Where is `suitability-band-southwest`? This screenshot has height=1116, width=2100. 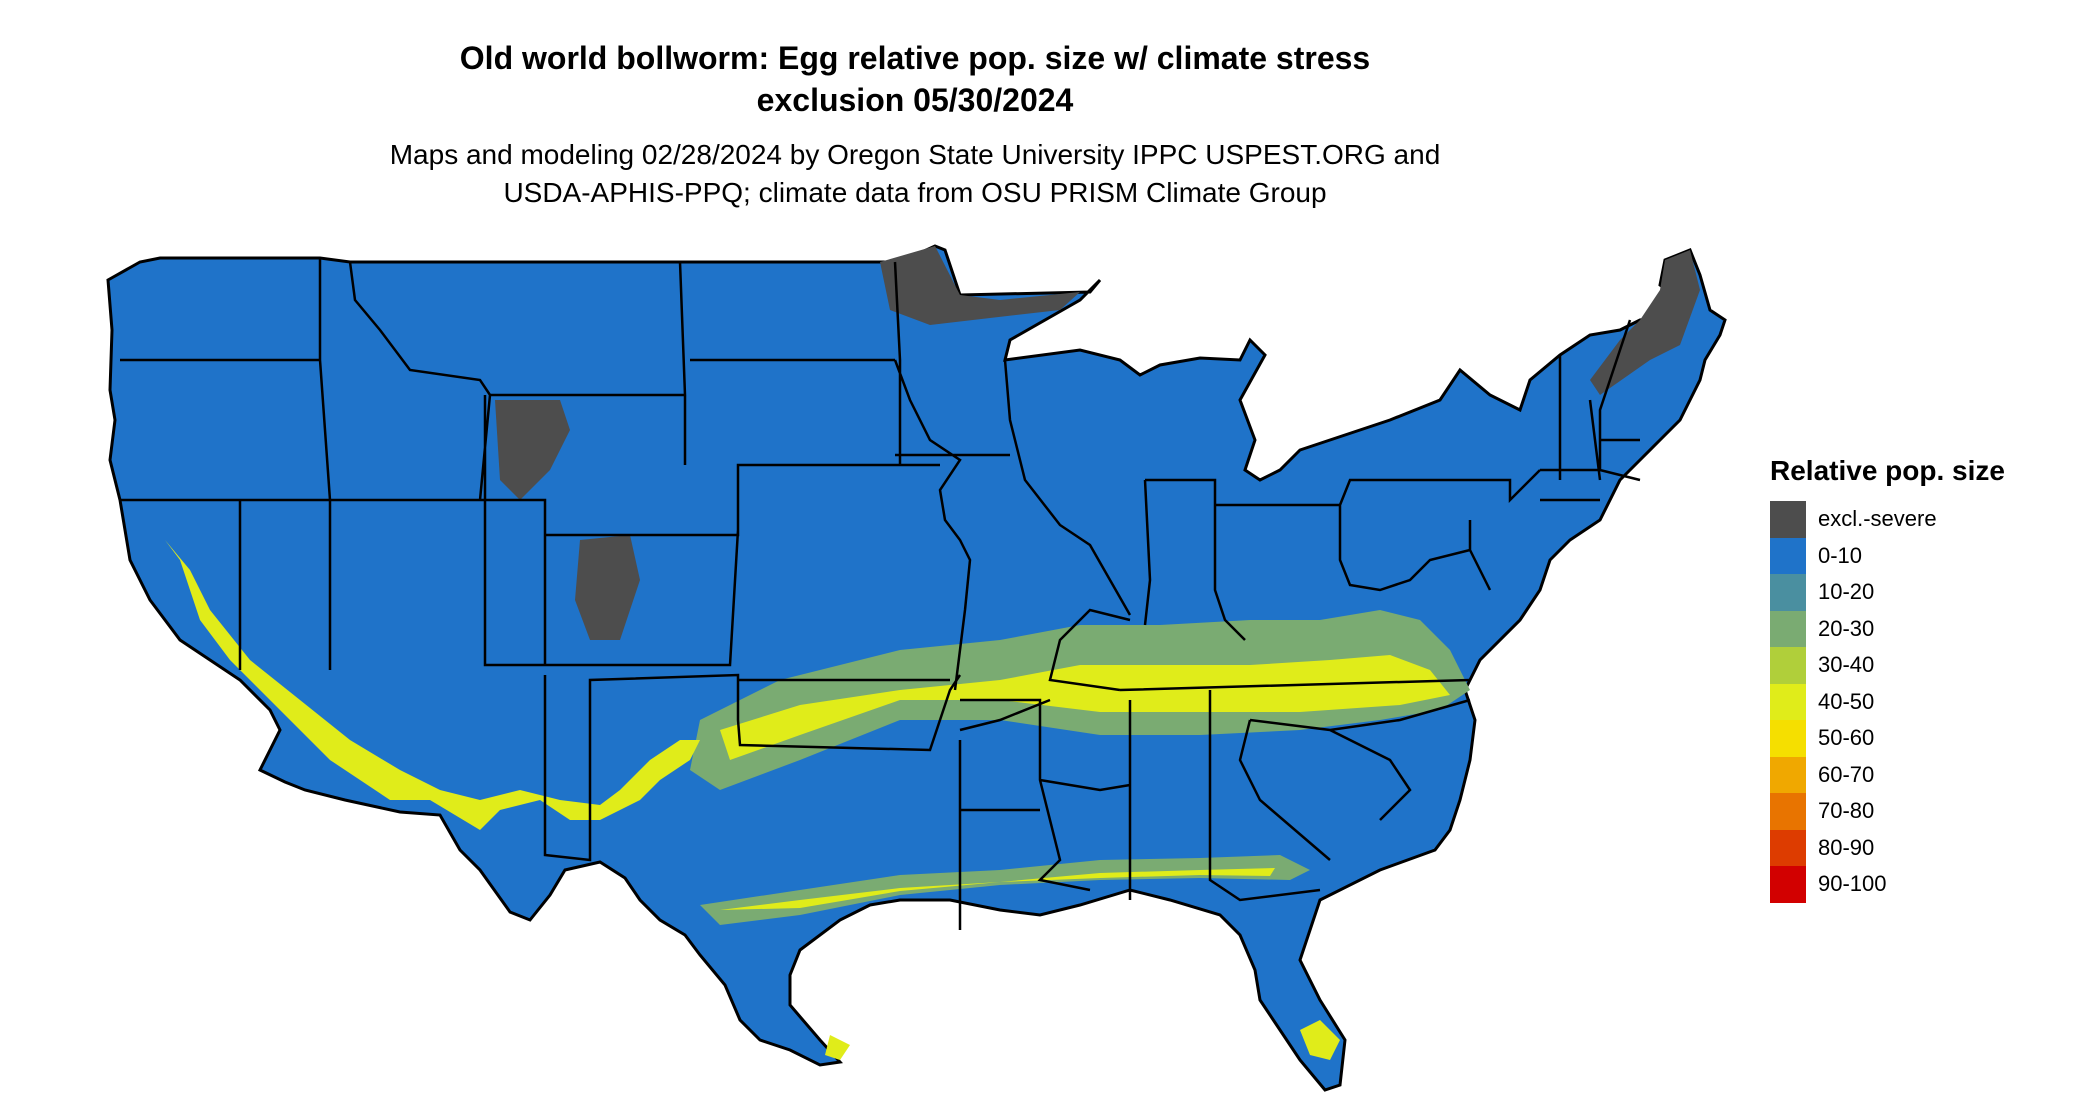 suitability-band-southwest is located at coordinates (432, 685).